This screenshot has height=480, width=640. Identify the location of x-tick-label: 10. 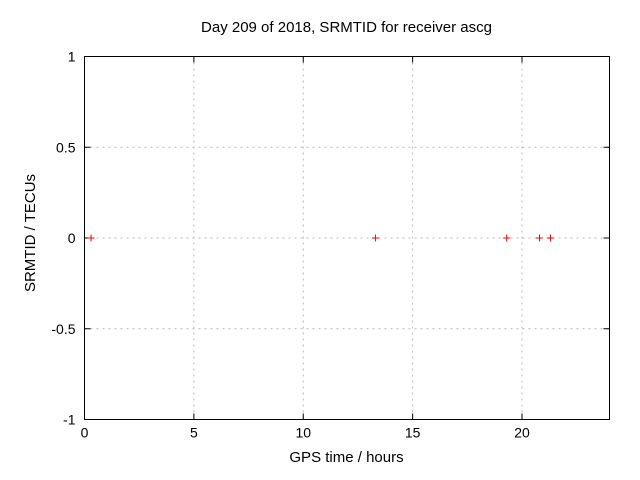
(303, 433).